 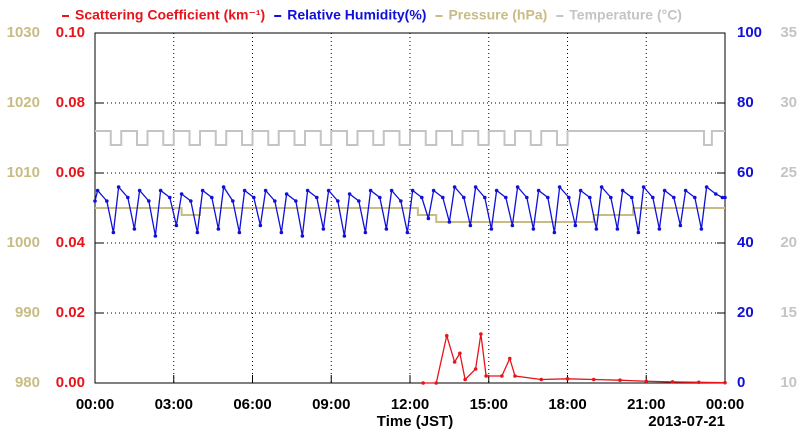 I want to click on legend-label: Relative Humidity(%), so click(x=356, y=15).